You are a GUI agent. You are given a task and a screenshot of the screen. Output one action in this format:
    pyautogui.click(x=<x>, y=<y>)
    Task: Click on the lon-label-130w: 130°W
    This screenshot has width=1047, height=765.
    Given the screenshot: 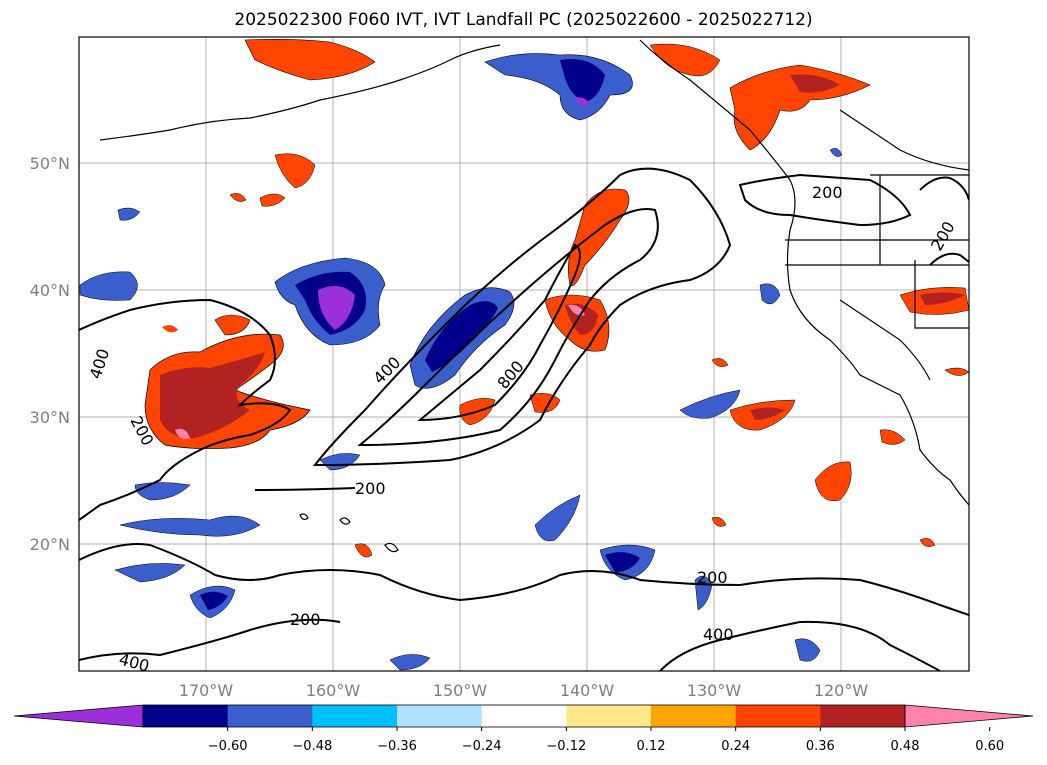 What is the action you would take?
    pyautogui.click(x=714, y=690)
    